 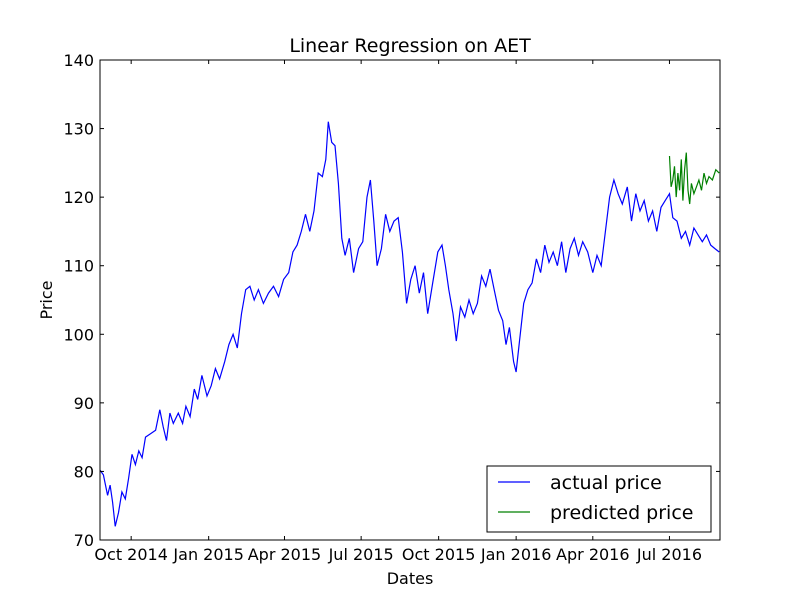 I want to click on legend-box, so click(x=599, y=499).